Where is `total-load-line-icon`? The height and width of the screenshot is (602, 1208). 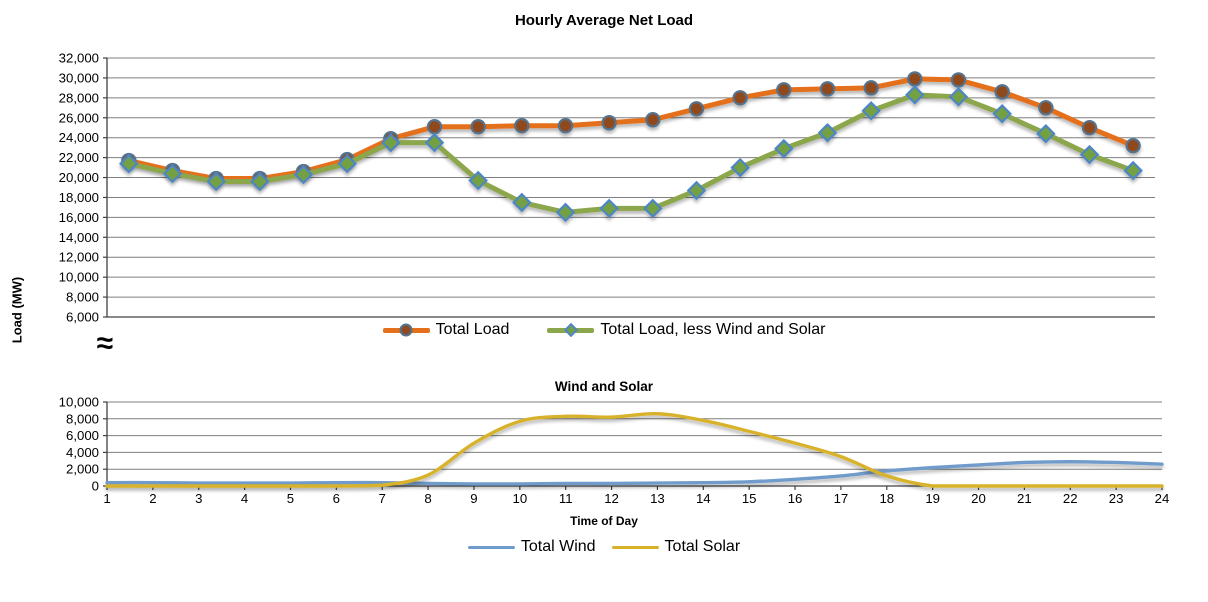 total-load-line-icon is located at coordinates (406, 330).